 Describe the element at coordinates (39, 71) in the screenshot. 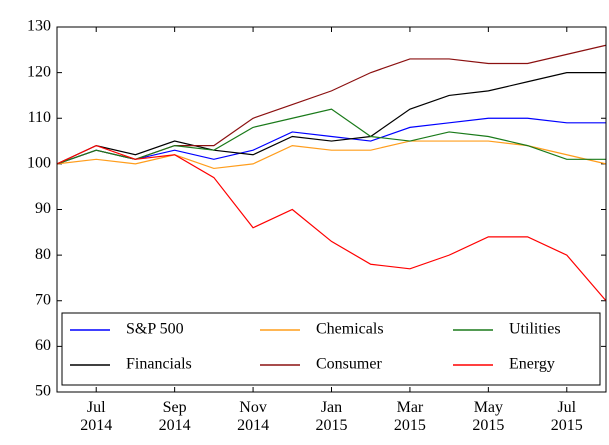

I see `y-tick-label: 120` at that location.